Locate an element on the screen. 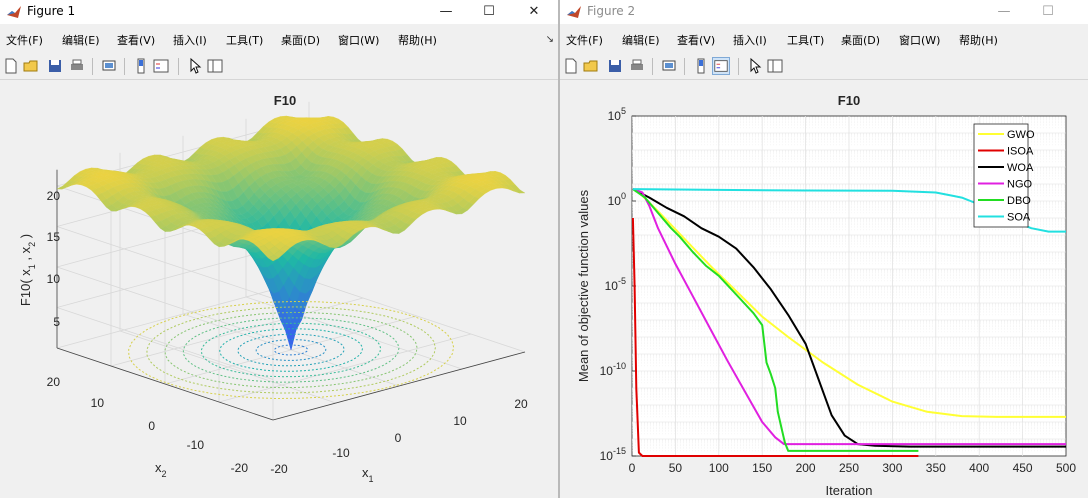  x1-tick-10: 10 is located at coordinates (460, 421).